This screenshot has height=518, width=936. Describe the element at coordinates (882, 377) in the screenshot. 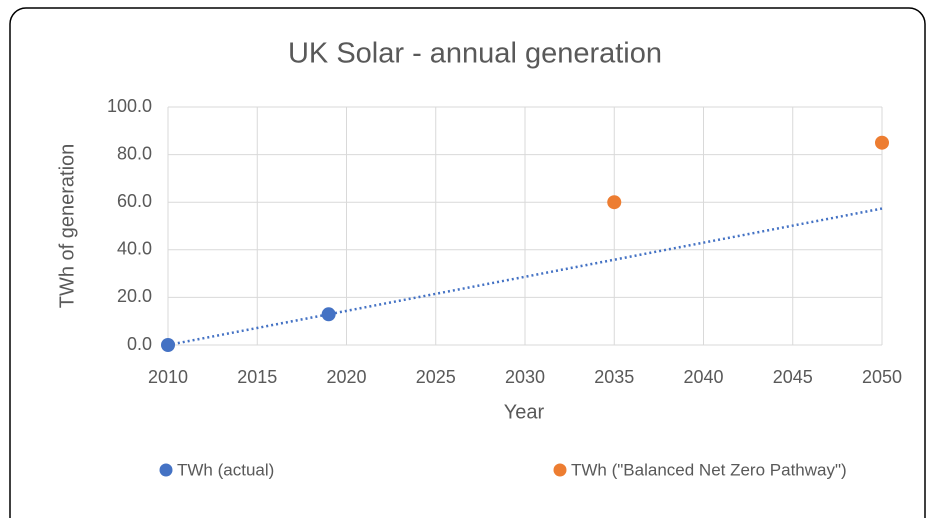

I see `x-tick-label: 2050` at that location.